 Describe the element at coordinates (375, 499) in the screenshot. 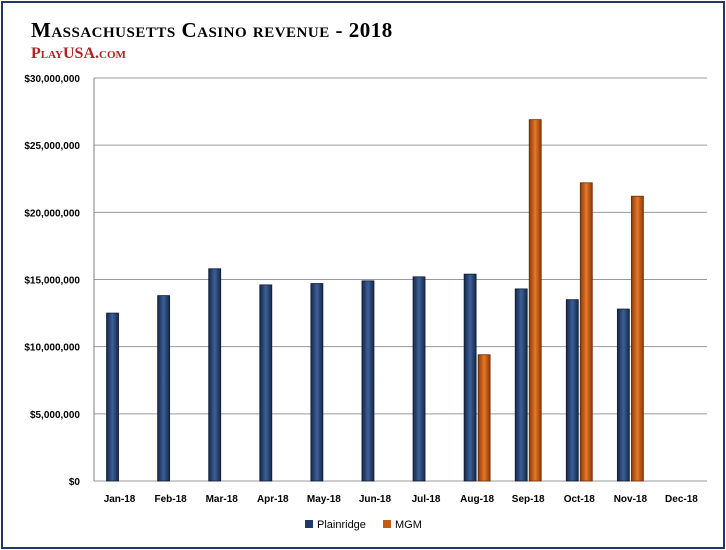

I see `x-tick-label: Jun-18` at that location.